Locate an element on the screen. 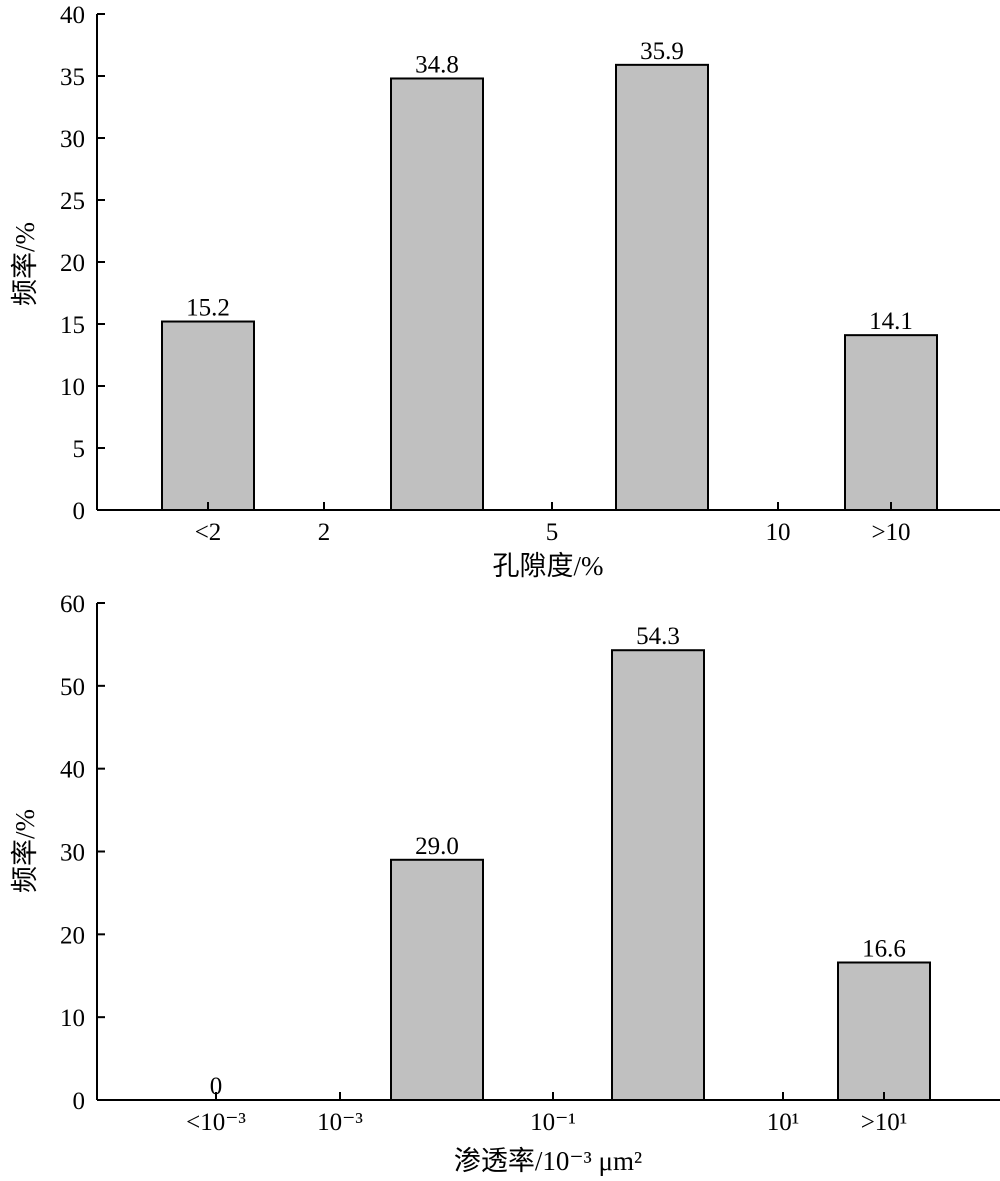 Image resolution: width=1000 pixels, height=1181 pixels. y-tick-label: 15 is located at coordinates (72, 325).